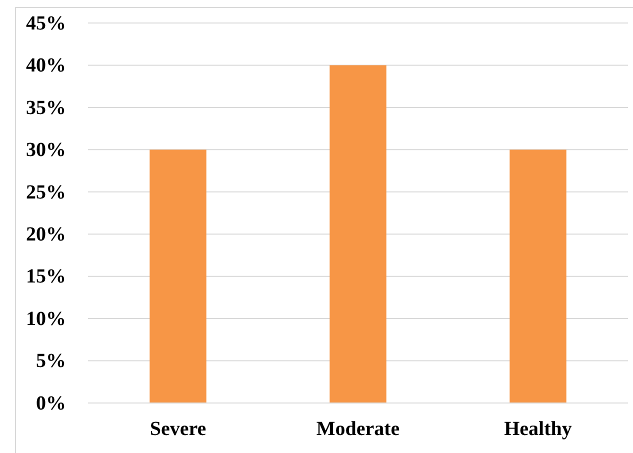 The width and height of the screenshot is (633, 453). I want to click on y-tick-label: 45%, so click(46, 23).